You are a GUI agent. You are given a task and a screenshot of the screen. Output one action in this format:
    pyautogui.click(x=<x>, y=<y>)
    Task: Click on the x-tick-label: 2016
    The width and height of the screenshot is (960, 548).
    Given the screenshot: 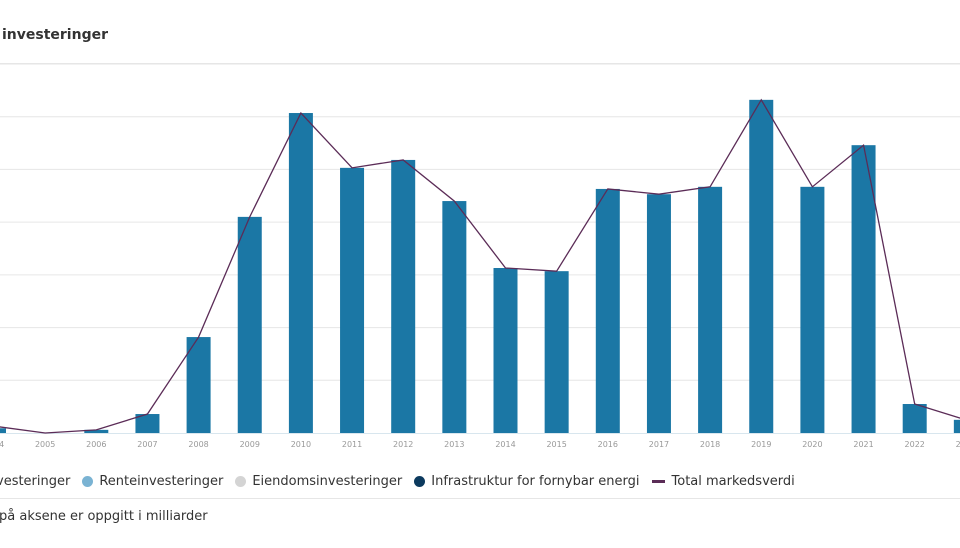 What is the action you would take?
    pyautogui.click(x=608, y=444)
    